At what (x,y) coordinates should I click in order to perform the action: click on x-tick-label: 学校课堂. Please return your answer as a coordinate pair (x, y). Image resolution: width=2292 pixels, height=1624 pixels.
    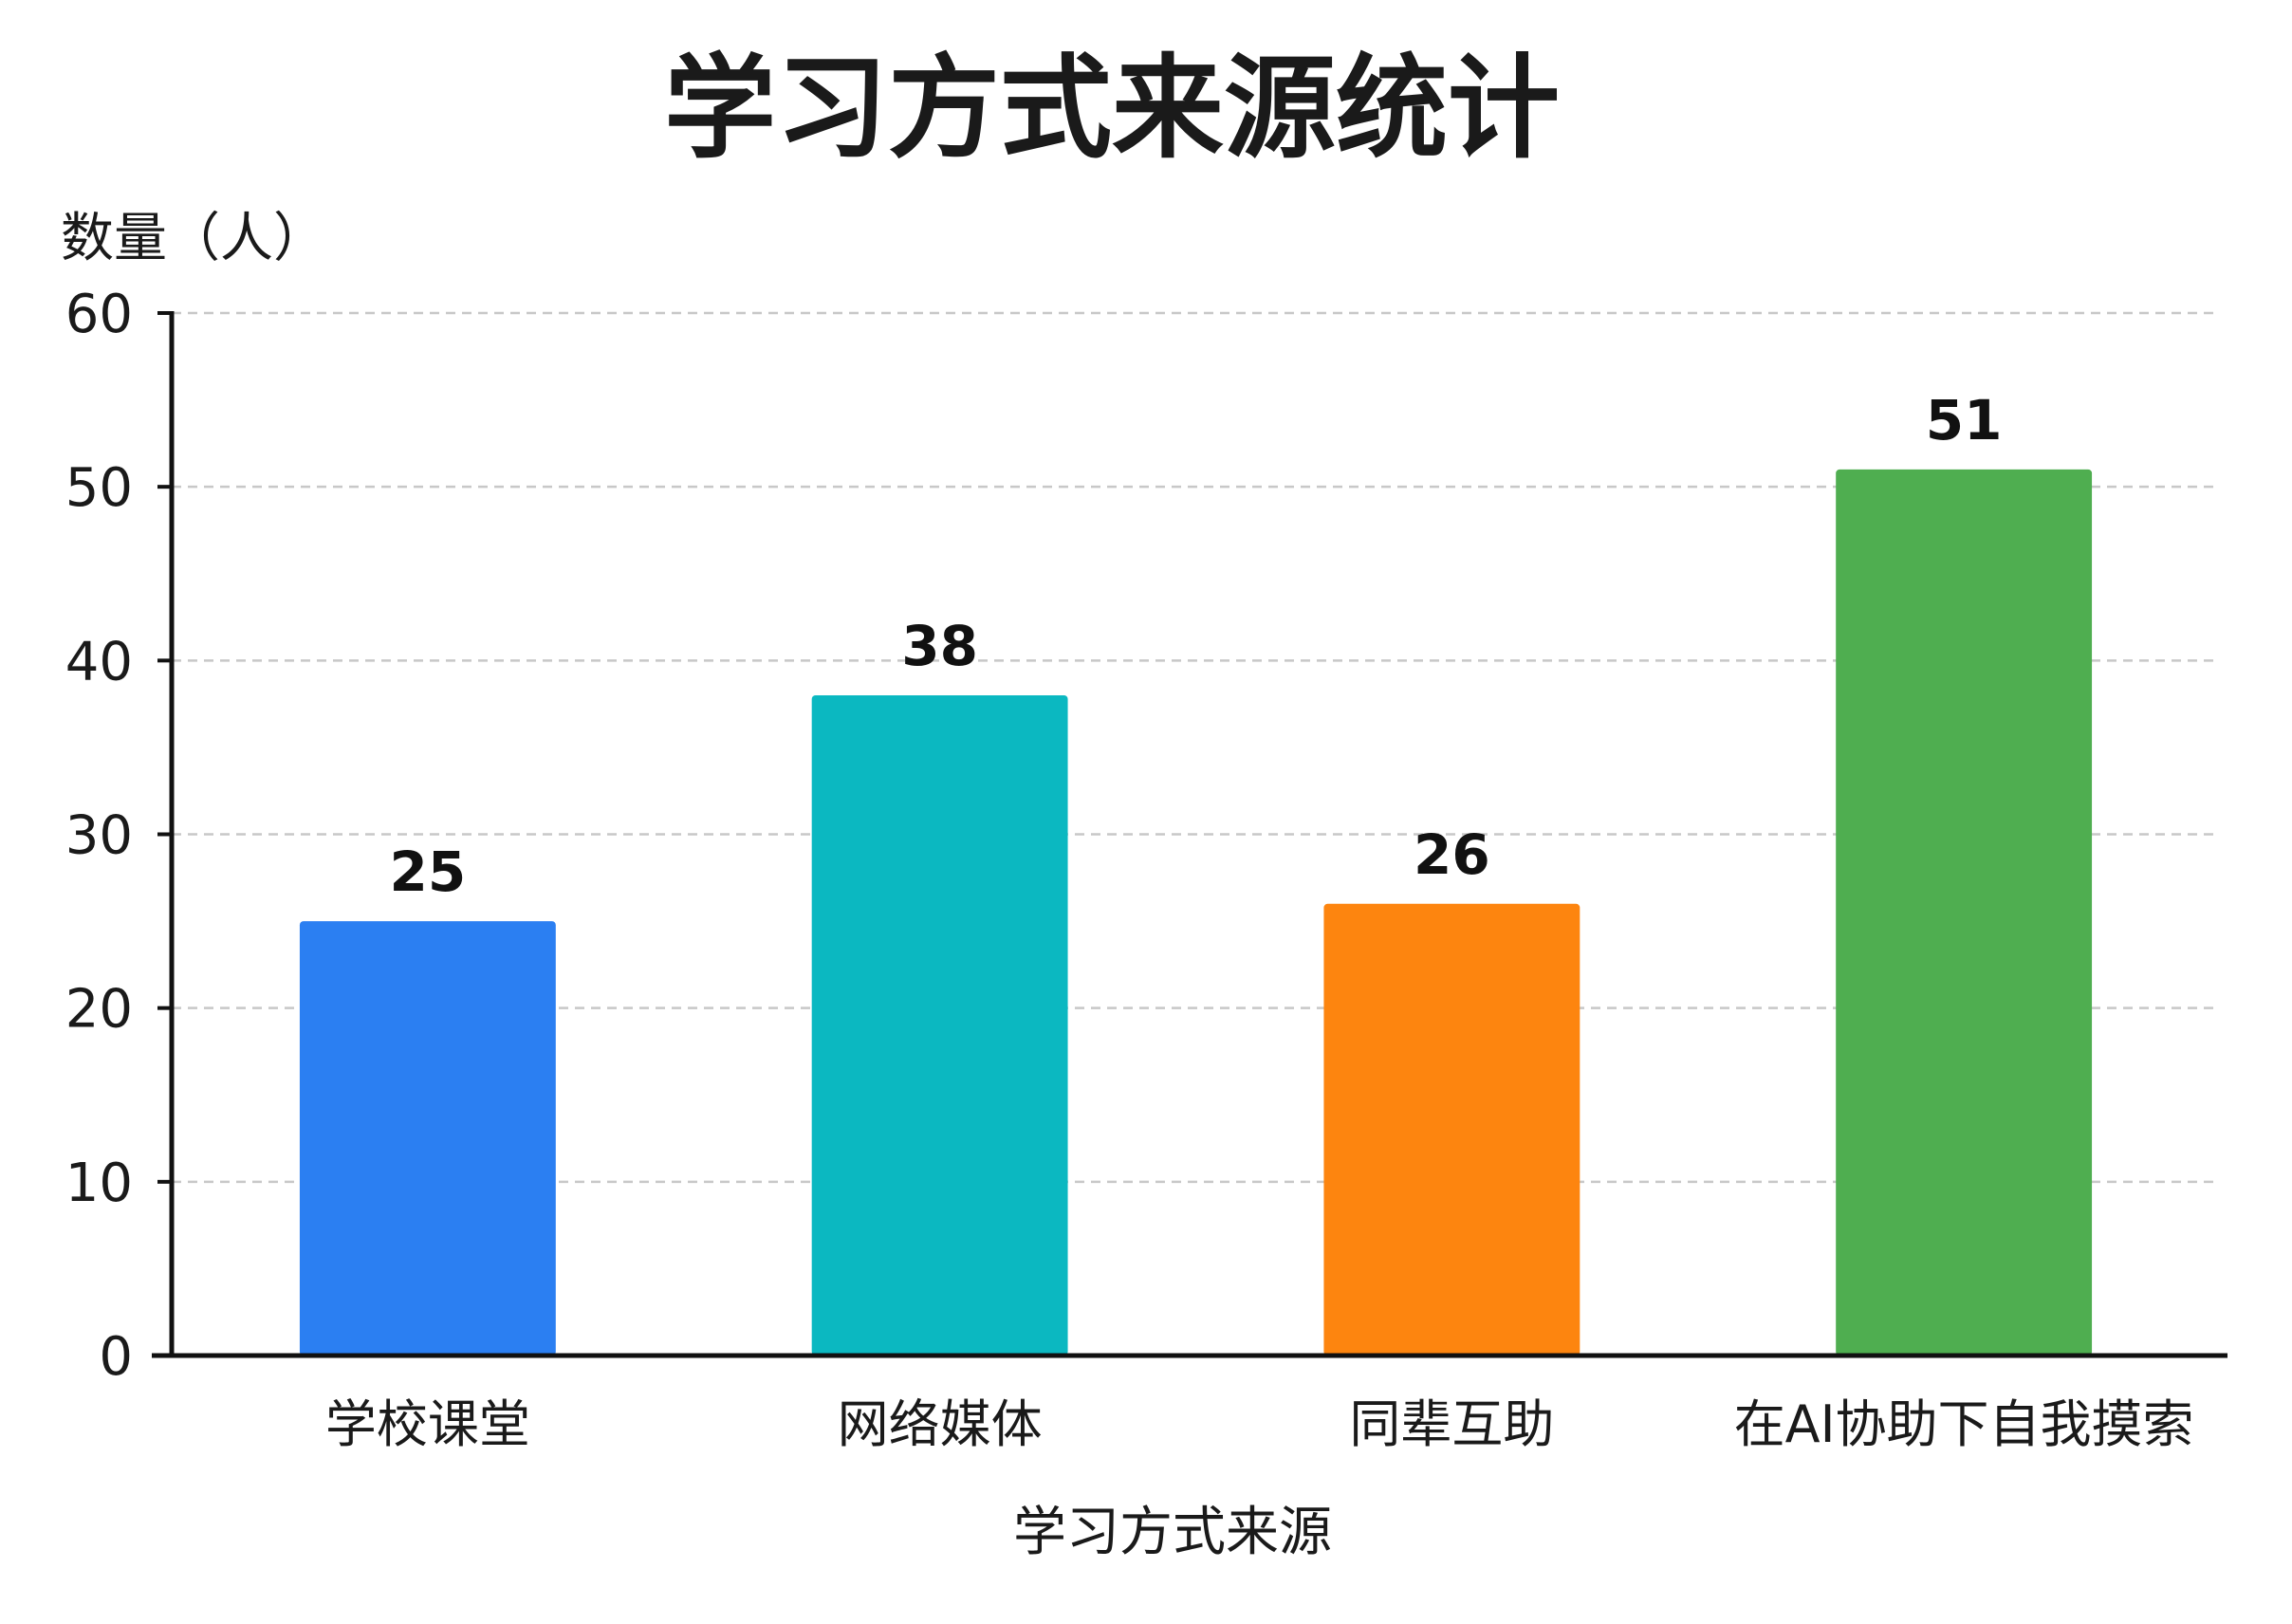
    Looking at the image, I should click on (427, 1424).